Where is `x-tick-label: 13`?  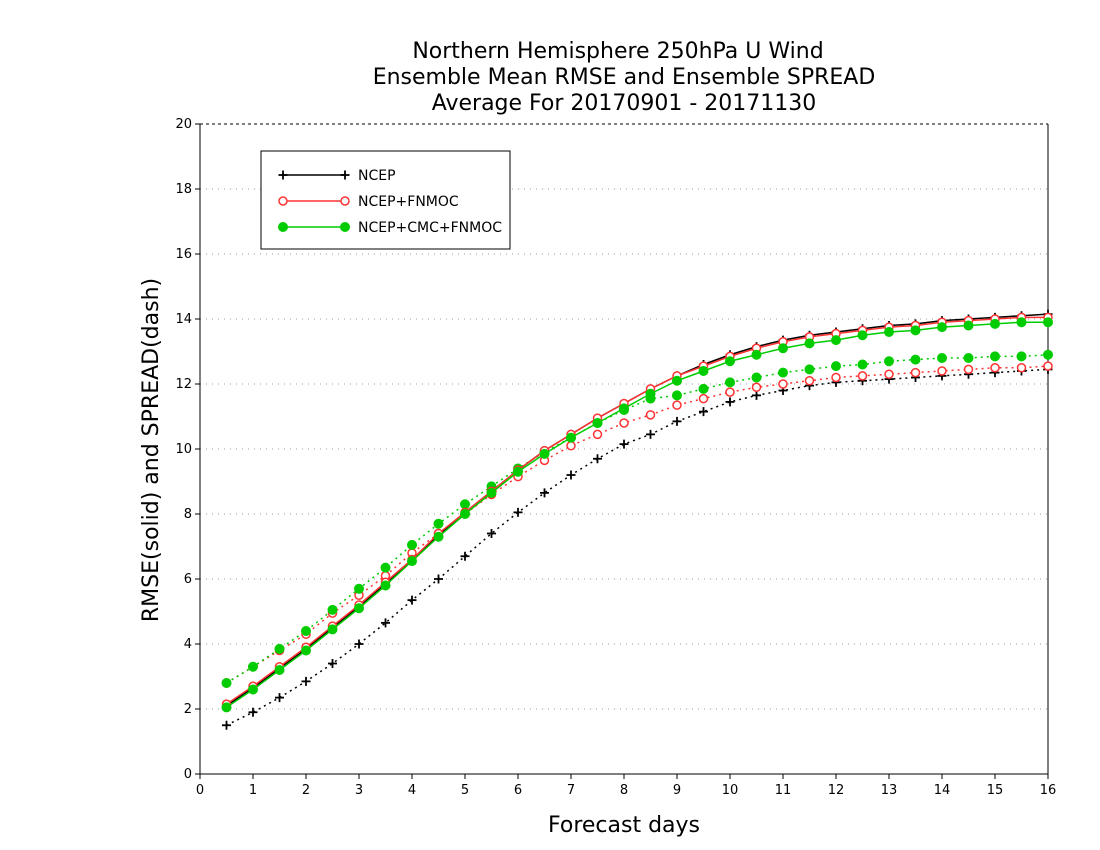
x-tick-label: 13 is located at coordinates (889, 790).